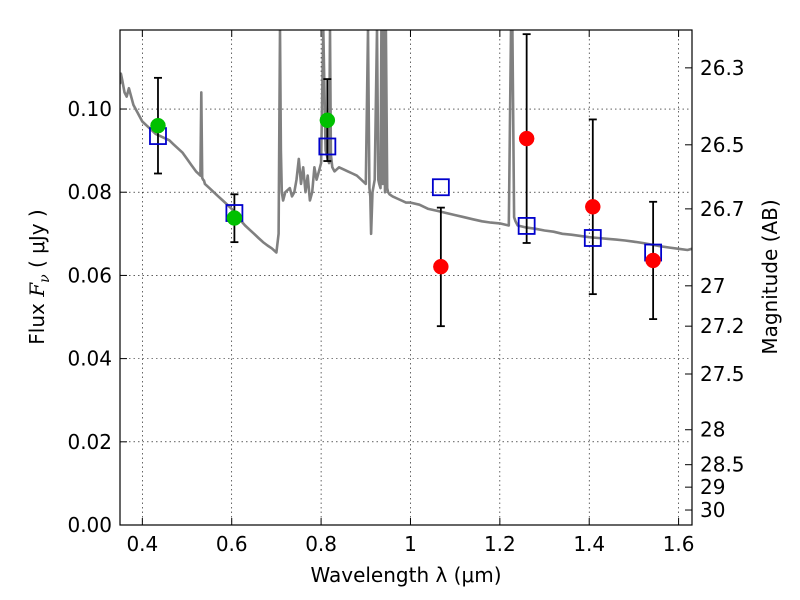  Describe the element at coordinates (89, 192) in the screenshot. I see `y-tick-label: 0.08` at that location.